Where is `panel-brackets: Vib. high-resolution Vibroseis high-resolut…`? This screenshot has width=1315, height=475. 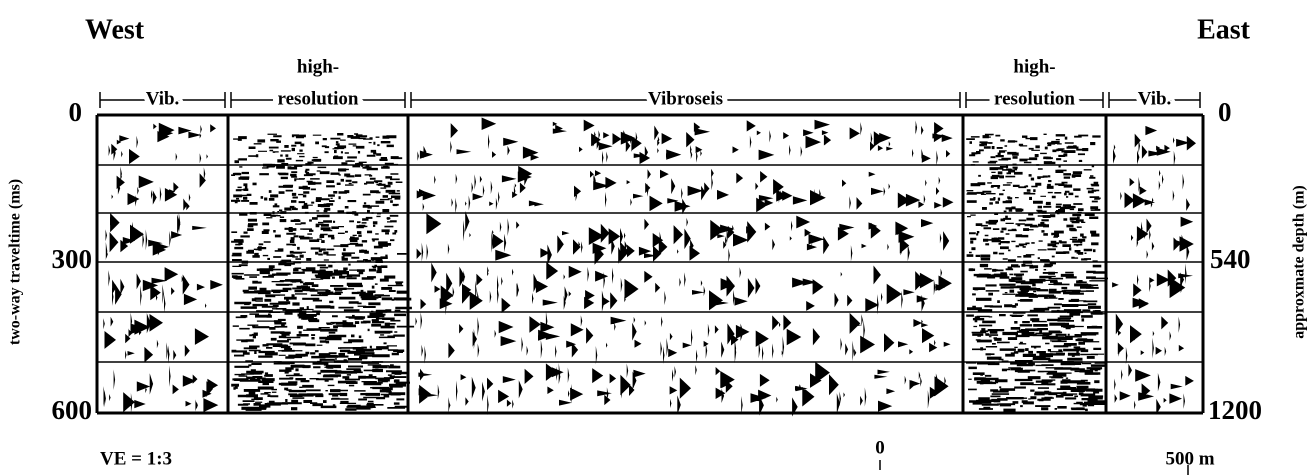
panel-brackets: Vib. high-resolution Vibroseis high-resolut… is located at coordinates (650, 85).